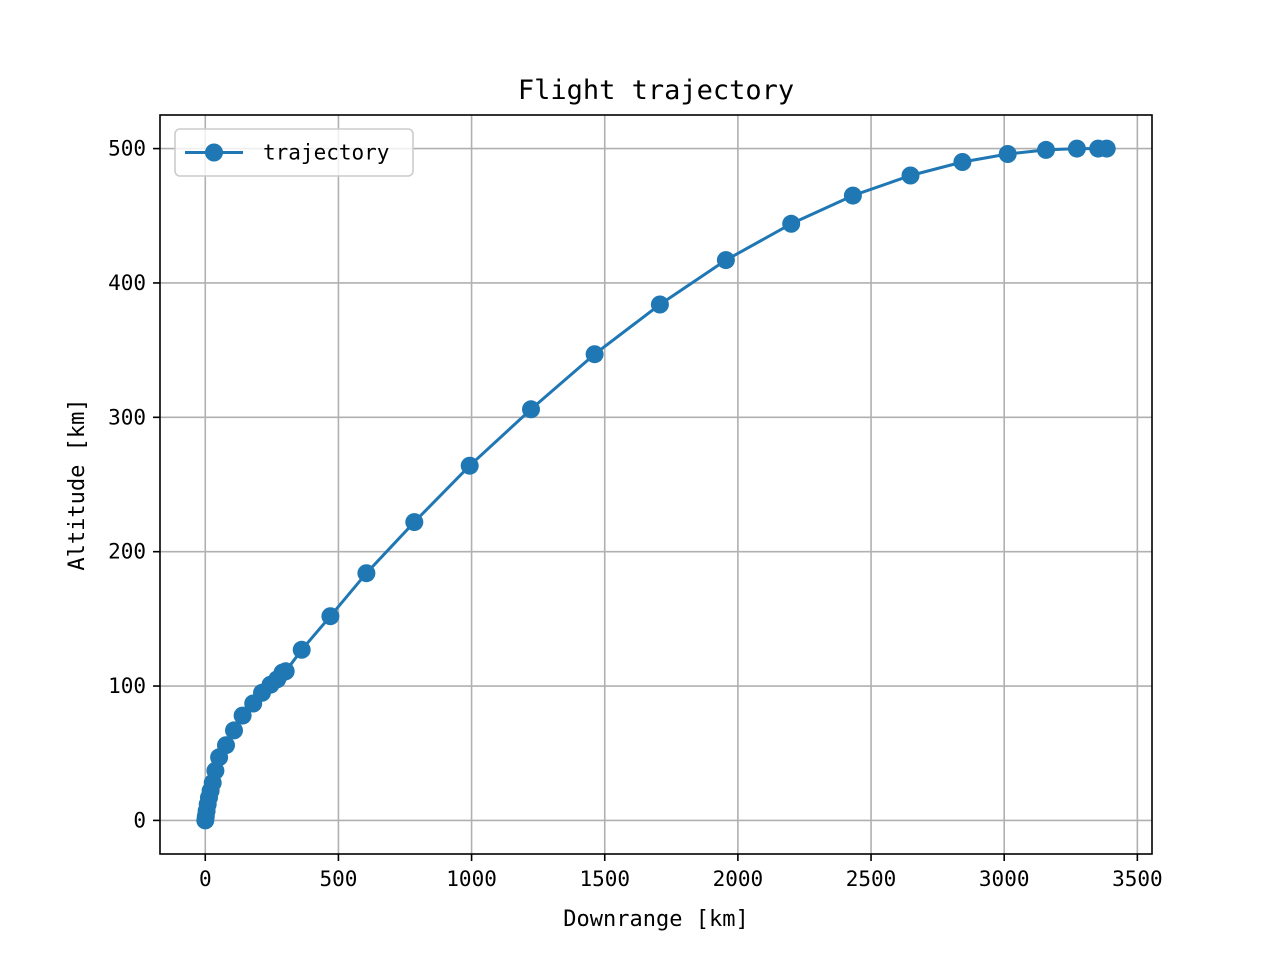  Describe the element at coordinates (205, 879) in the screenshot. I see `x-tick-label: 0` at that location.